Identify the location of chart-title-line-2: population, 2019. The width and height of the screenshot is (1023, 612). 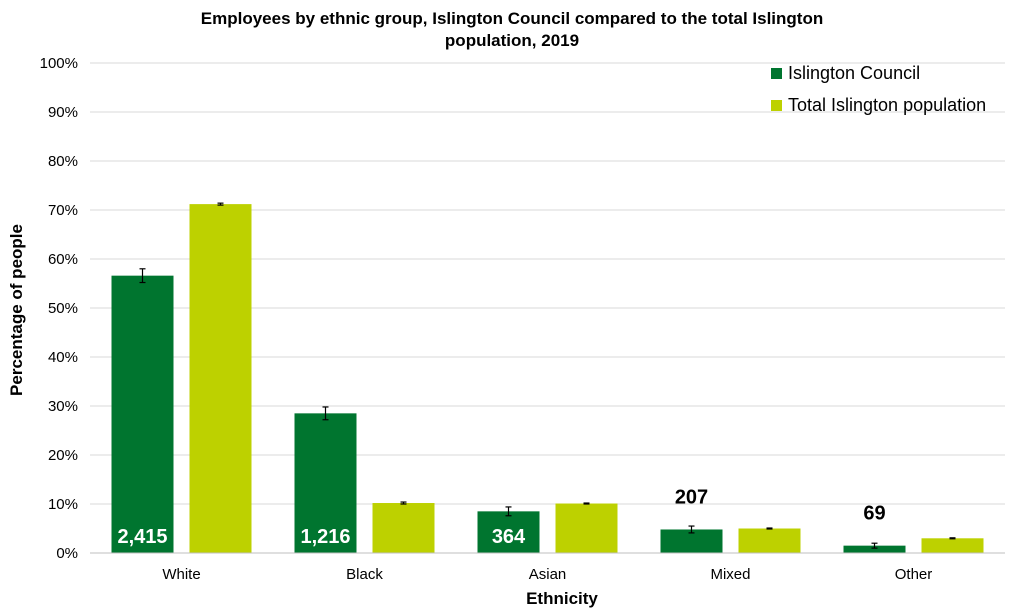
(512, 40).